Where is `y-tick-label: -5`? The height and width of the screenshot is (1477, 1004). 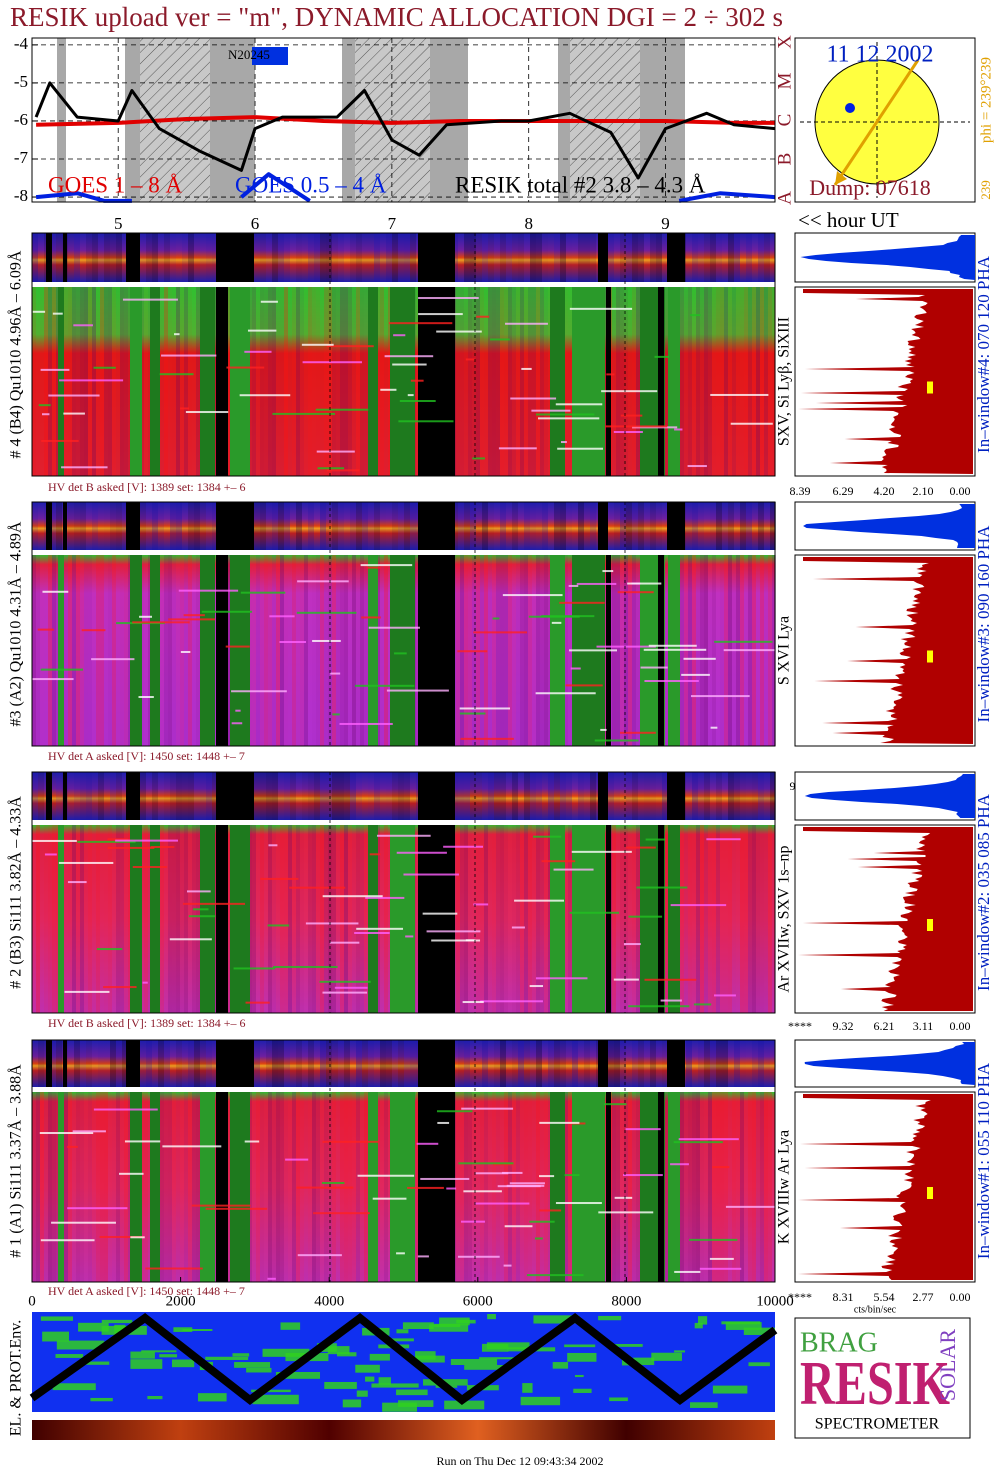 y-tick-label: -5 is located at coordinates (21, 81).